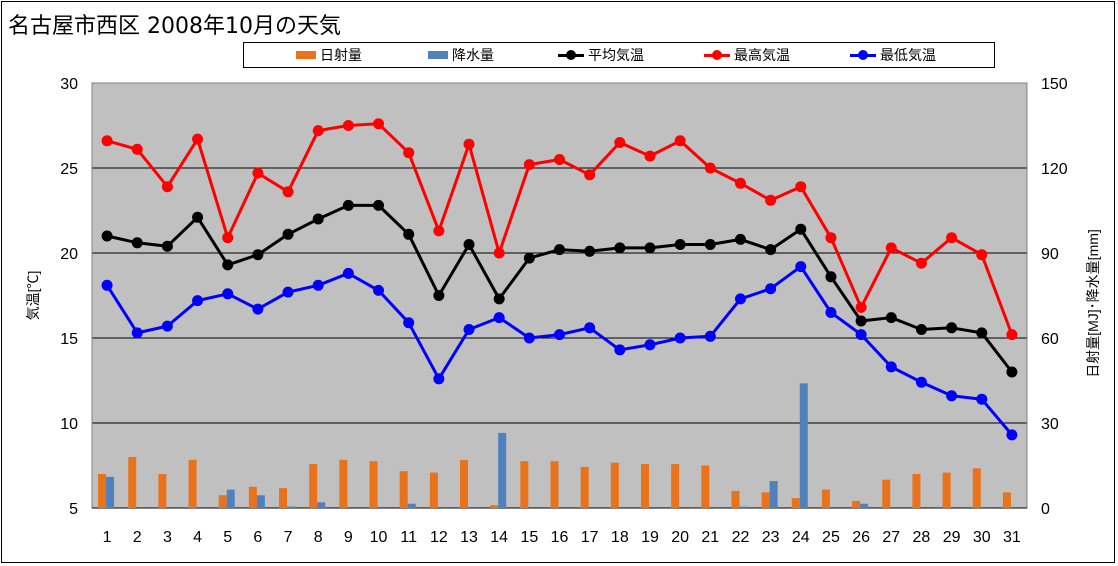 The height and width of the screenshot is (566, 1118). What do you see at coordinates (529, 537) in the screenshot?
I see `x-tick-label: 15` at bounding box center [529, 537].